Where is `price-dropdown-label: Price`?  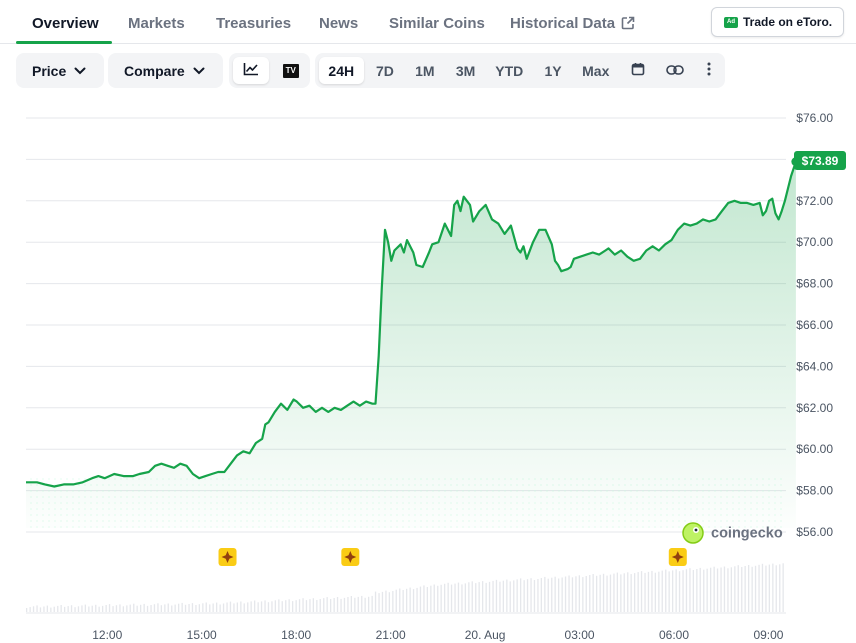 price-dropdown-label: Price is located at coordinates (59, 70).